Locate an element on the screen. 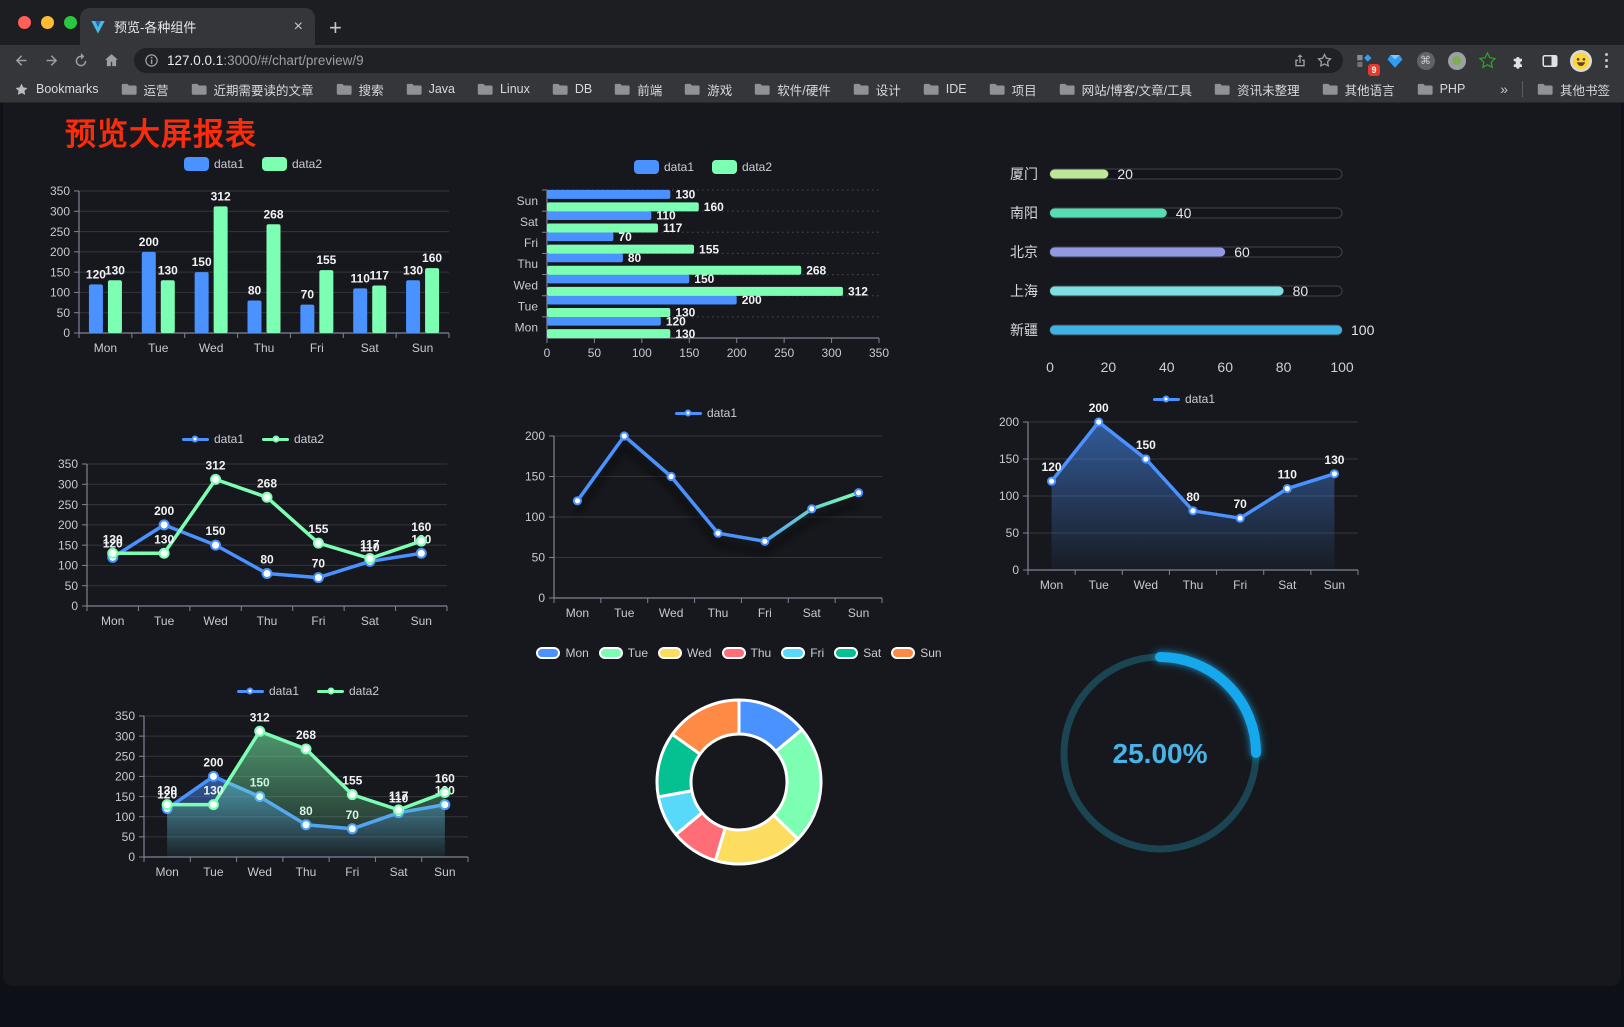  browser-tab: 预览-各种组件 × is located at coordinates (197, 26).